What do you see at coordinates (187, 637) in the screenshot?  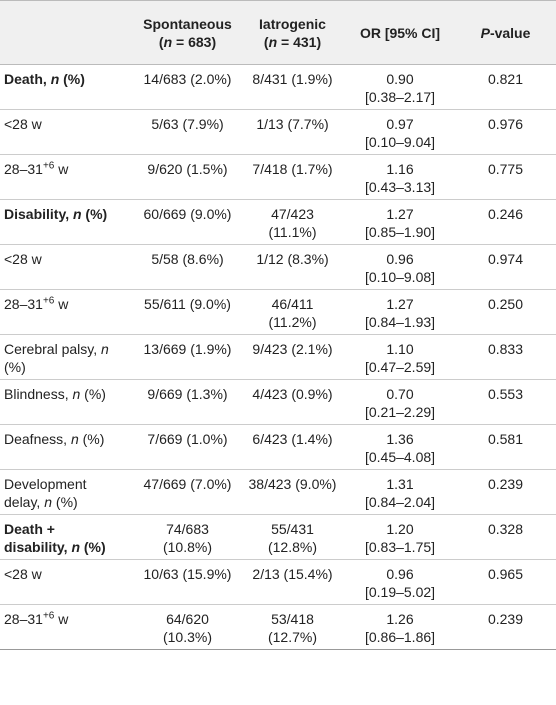 I see `line: (10.3%)` at bounding box center [187, 637].